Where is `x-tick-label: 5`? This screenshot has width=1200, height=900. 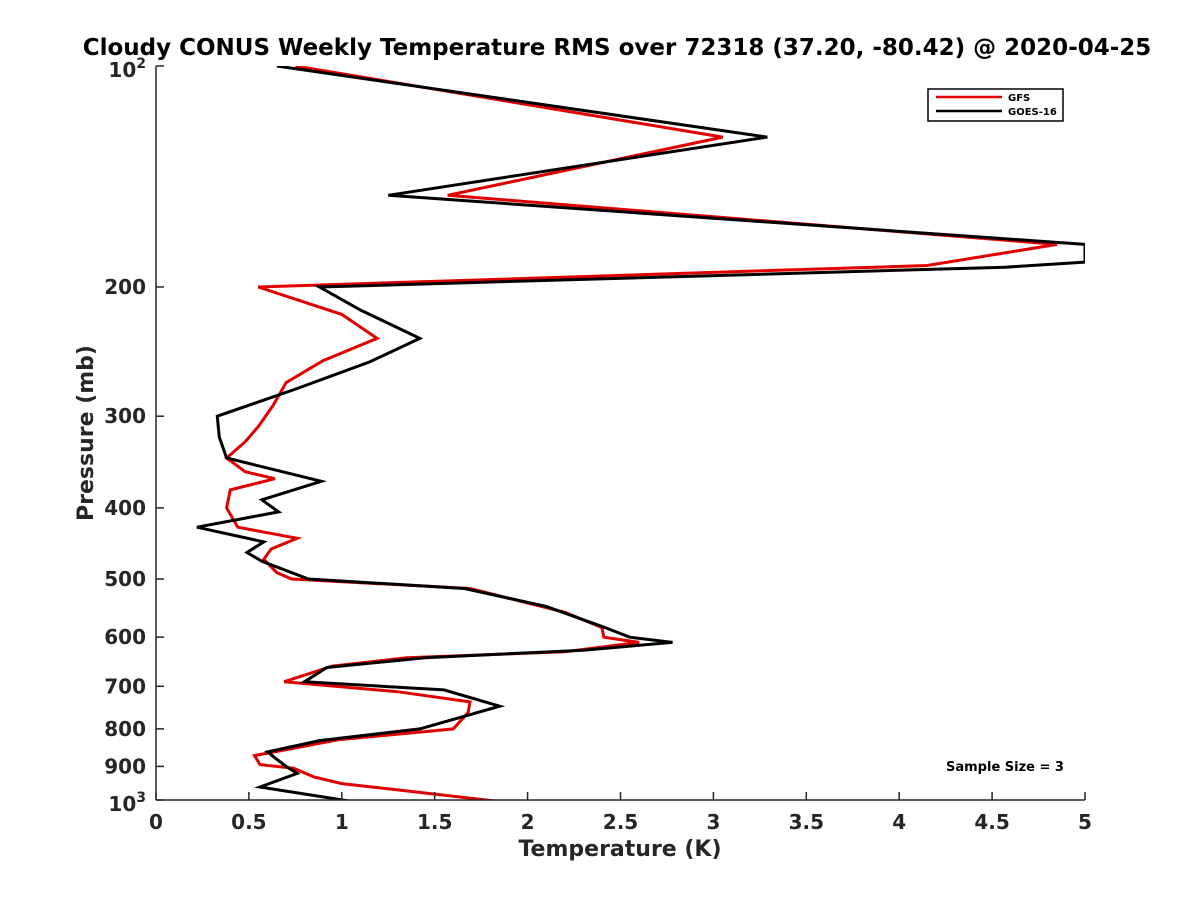
x-tick-label: 5 is located at coordinates (1085, 822).